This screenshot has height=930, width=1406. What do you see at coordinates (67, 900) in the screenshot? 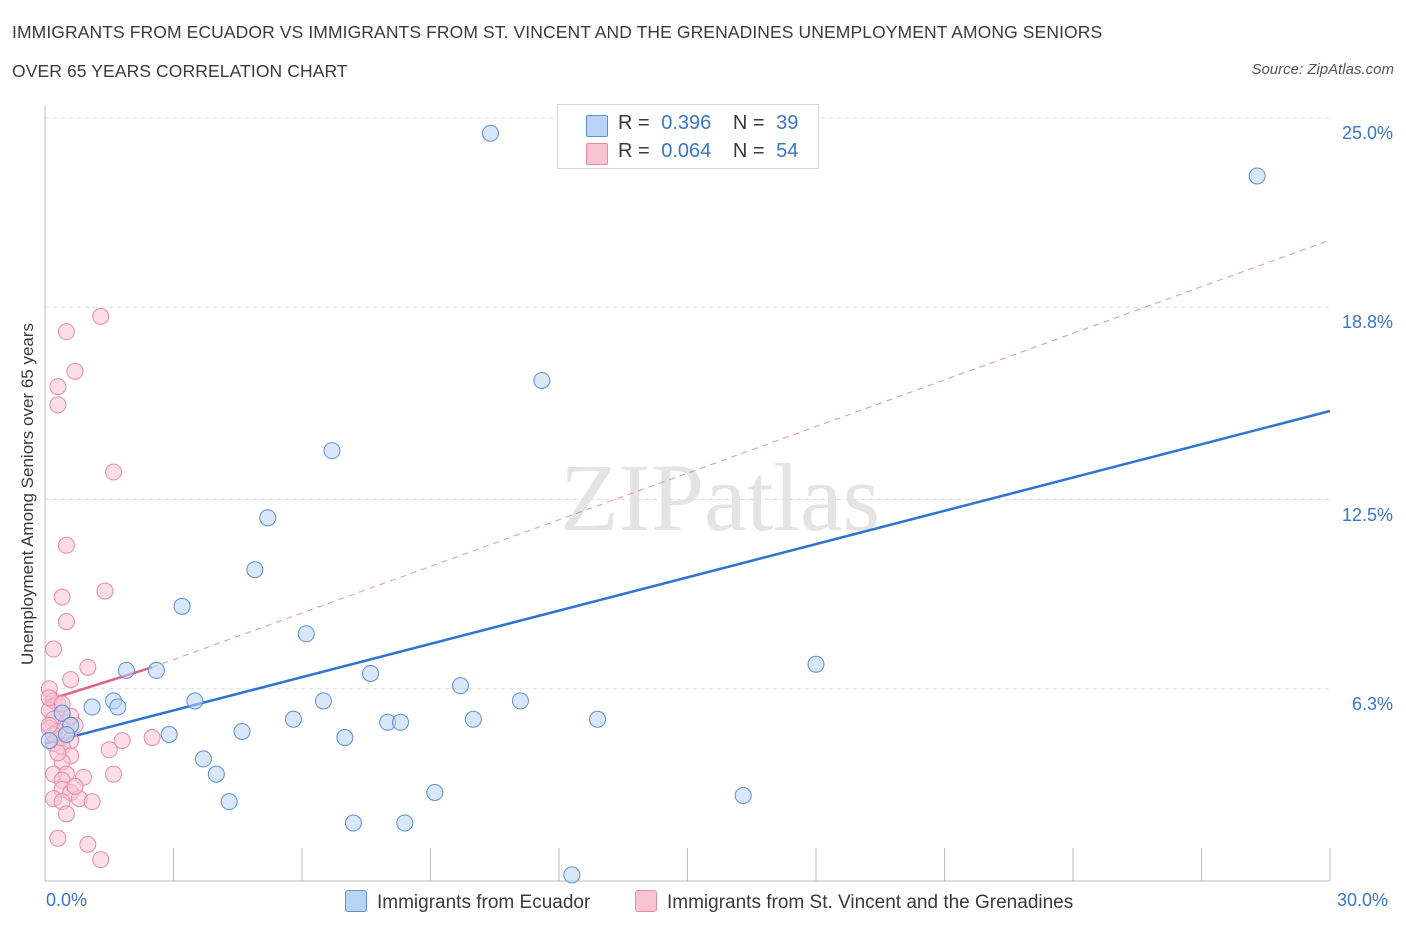
I see `x-min-label: 0.0%` at bounding box center [67, 900].